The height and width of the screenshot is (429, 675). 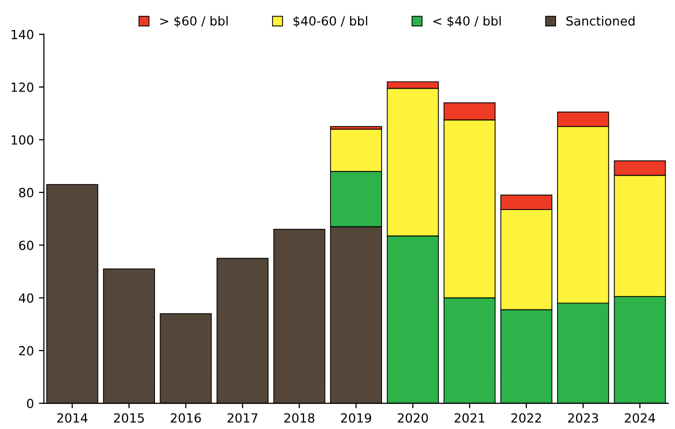 What do you see at coordinates (72, 418) in the screenshot?
I see `x-tick-label: 2014` at bounding box center [72, 418].